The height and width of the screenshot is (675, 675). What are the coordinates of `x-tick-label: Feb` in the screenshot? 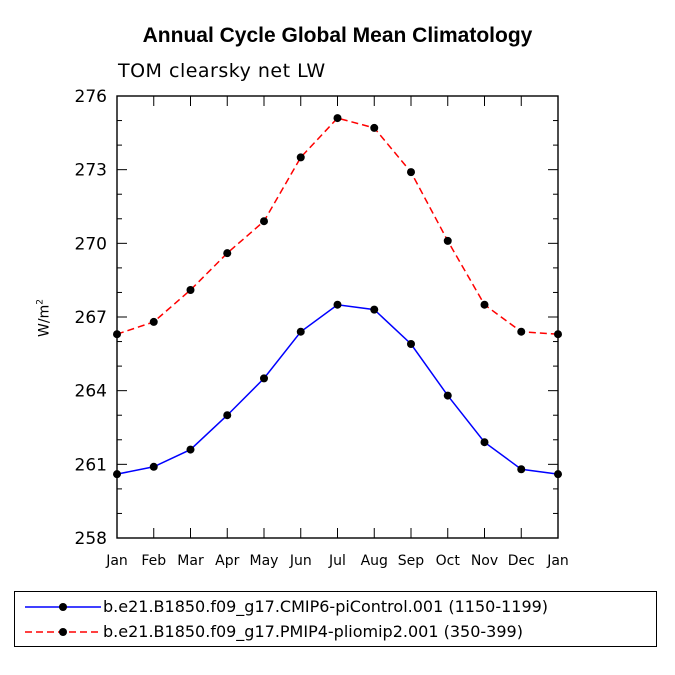 It's located at (153, 561).